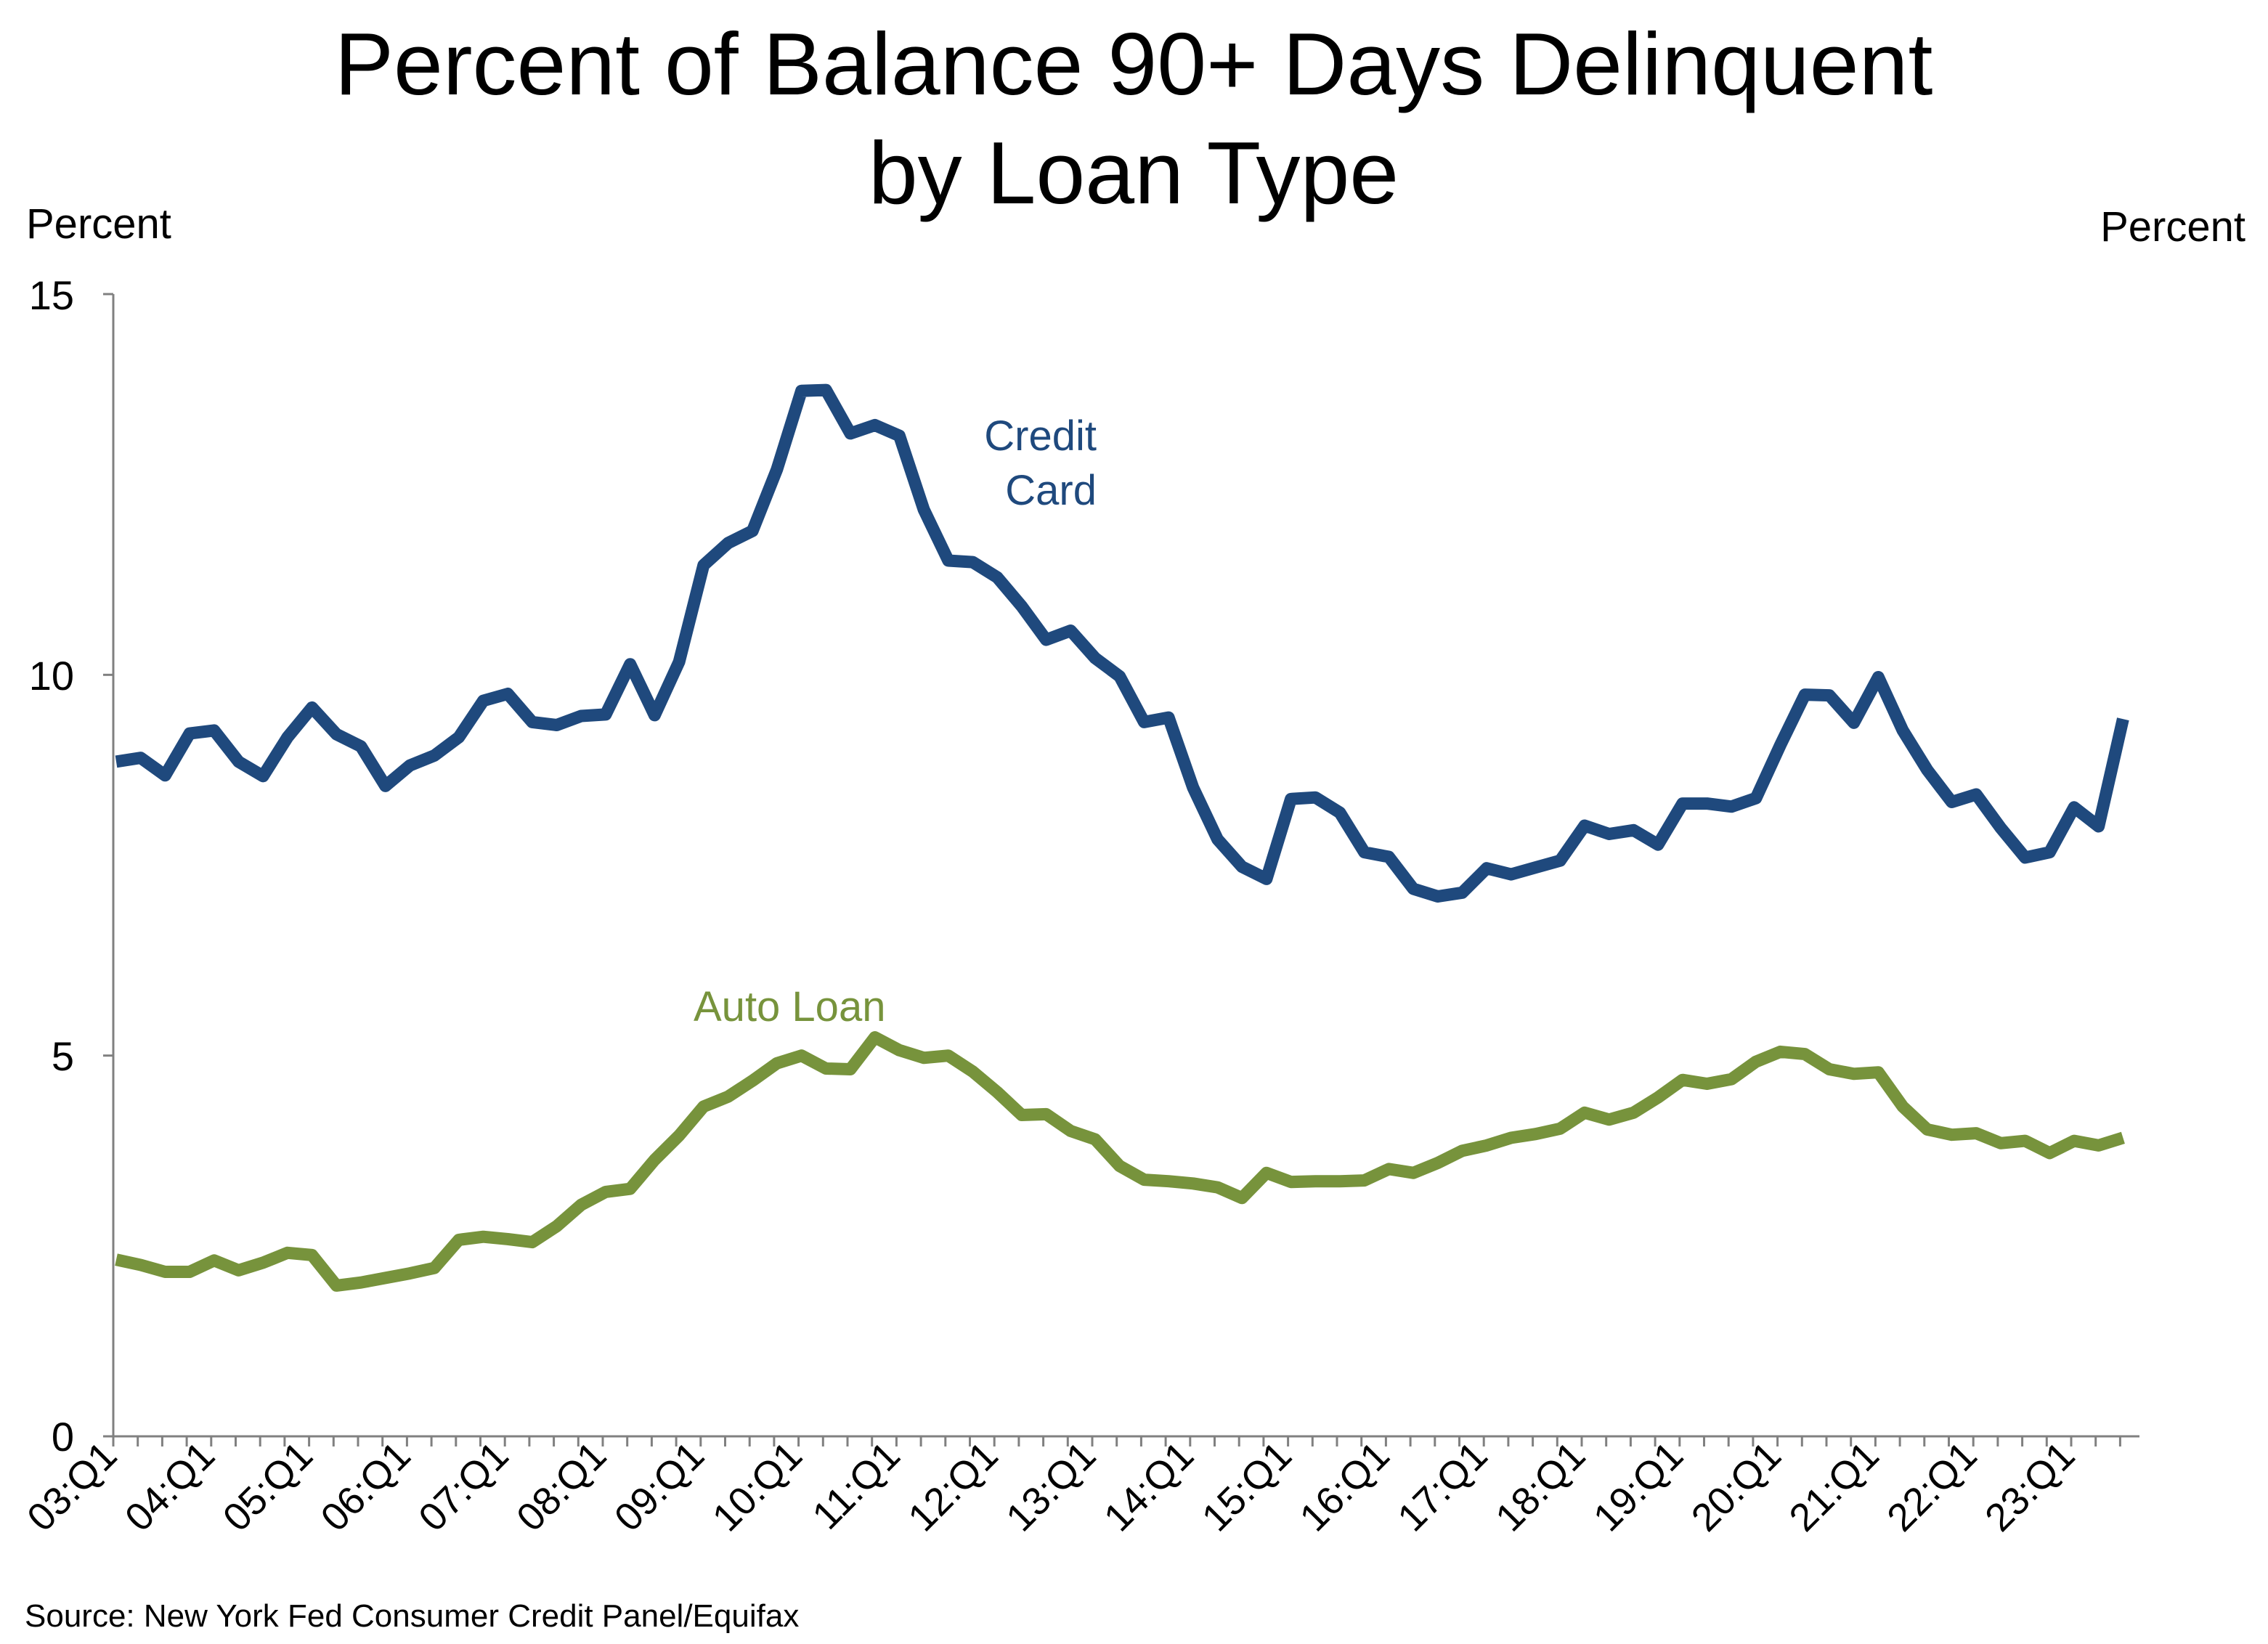 Image resolution: width=2268 pixels, height=1644 pixels. I want to click on x-tick-label: 05:Q1, so click(268, 1486).